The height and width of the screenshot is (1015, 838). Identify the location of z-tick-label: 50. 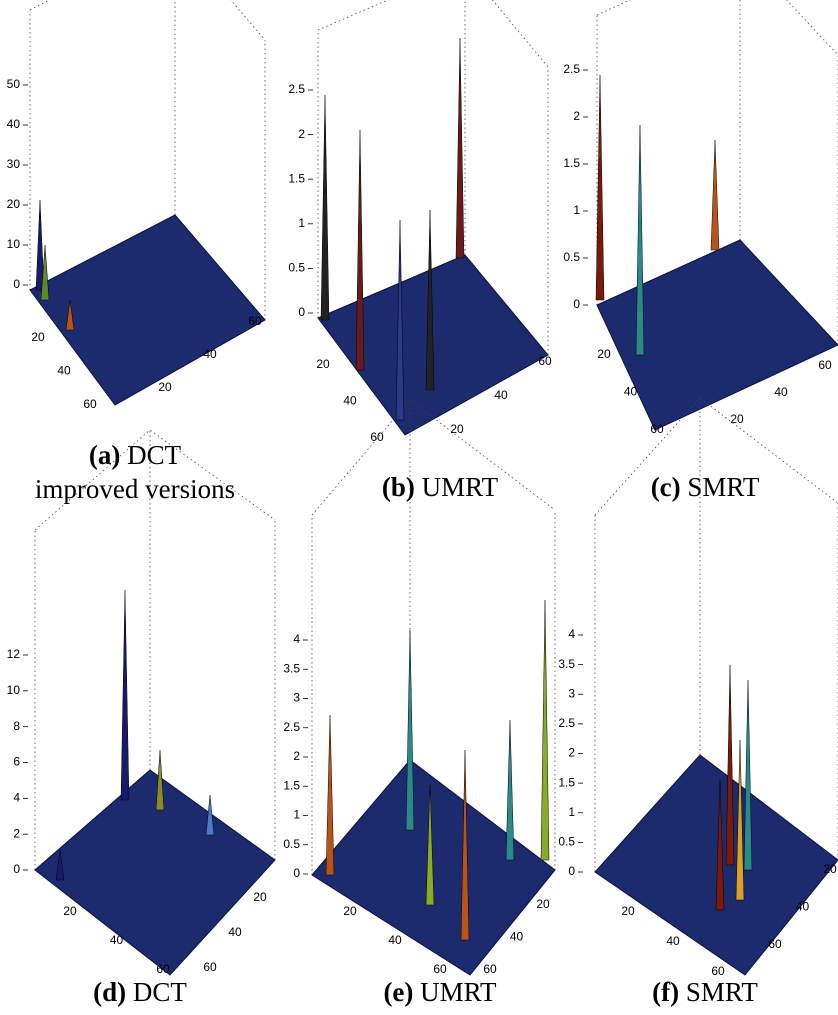
(14, 84).